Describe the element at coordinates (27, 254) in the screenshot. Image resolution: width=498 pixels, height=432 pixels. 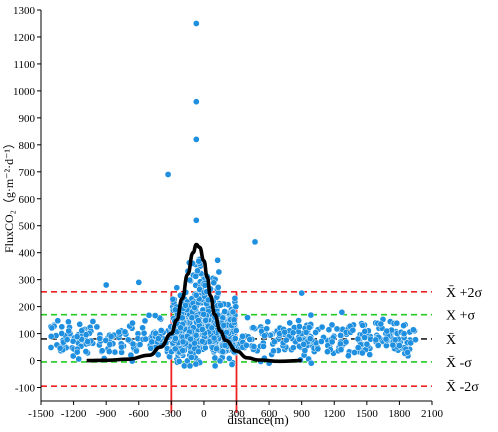
I see `y-tick-label: 400` at that location.